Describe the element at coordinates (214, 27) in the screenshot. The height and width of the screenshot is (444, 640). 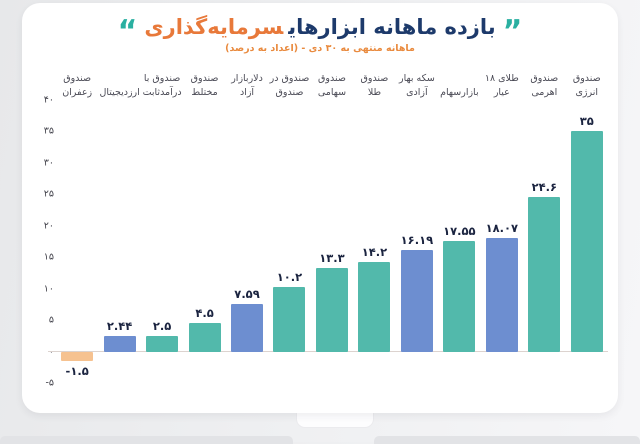
I see `chart-title-accent: سرمایه‌گذاری` at that location.